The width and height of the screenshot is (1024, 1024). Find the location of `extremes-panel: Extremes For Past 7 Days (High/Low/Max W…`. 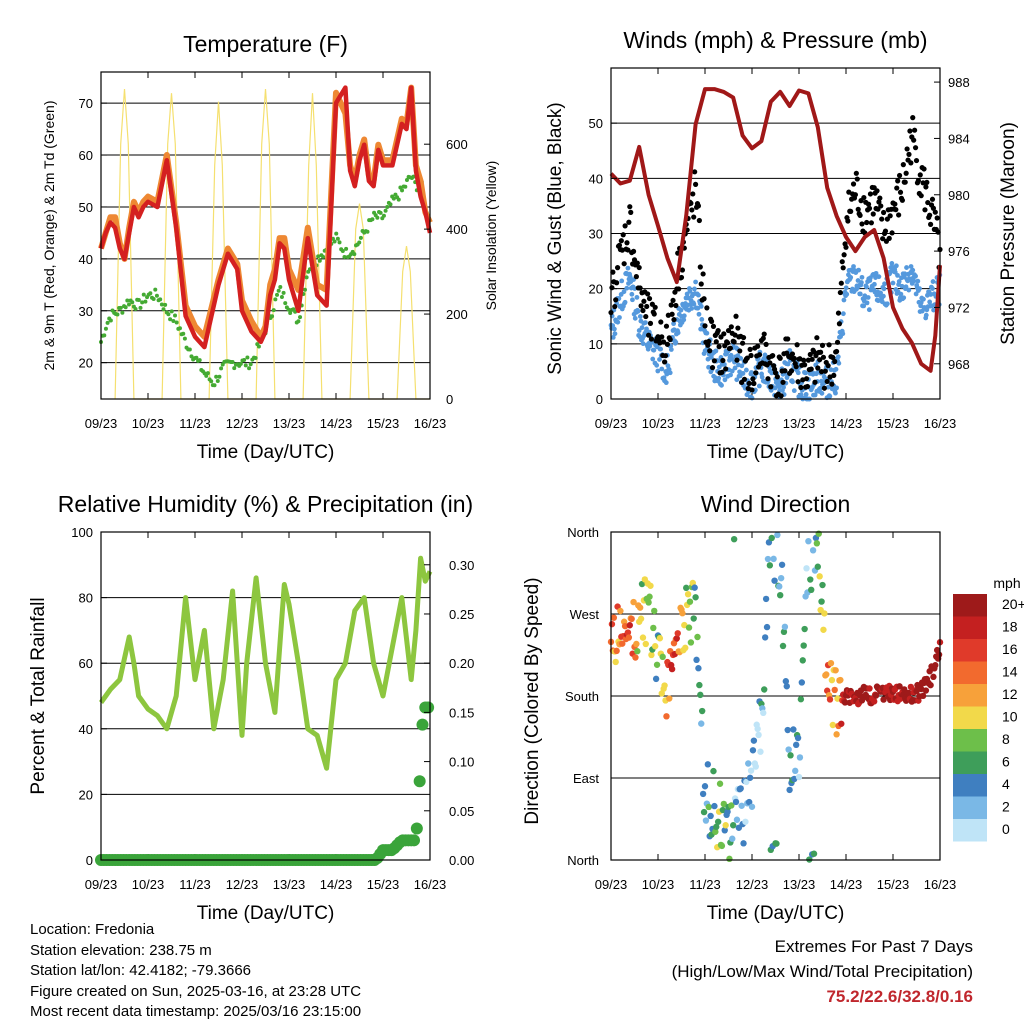

extremes-panel: Extremes For Past 7 Days (High/Low/Max W… is located at coordinates (822, 971).